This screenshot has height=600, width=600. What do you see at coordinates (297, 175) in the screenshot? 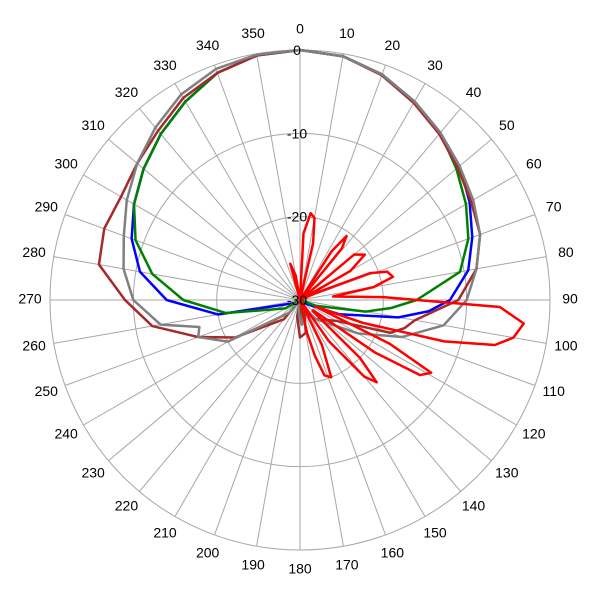
I see `radial-tick-labels: 0 -10 -20 -30` at bounding box center [297, 175].